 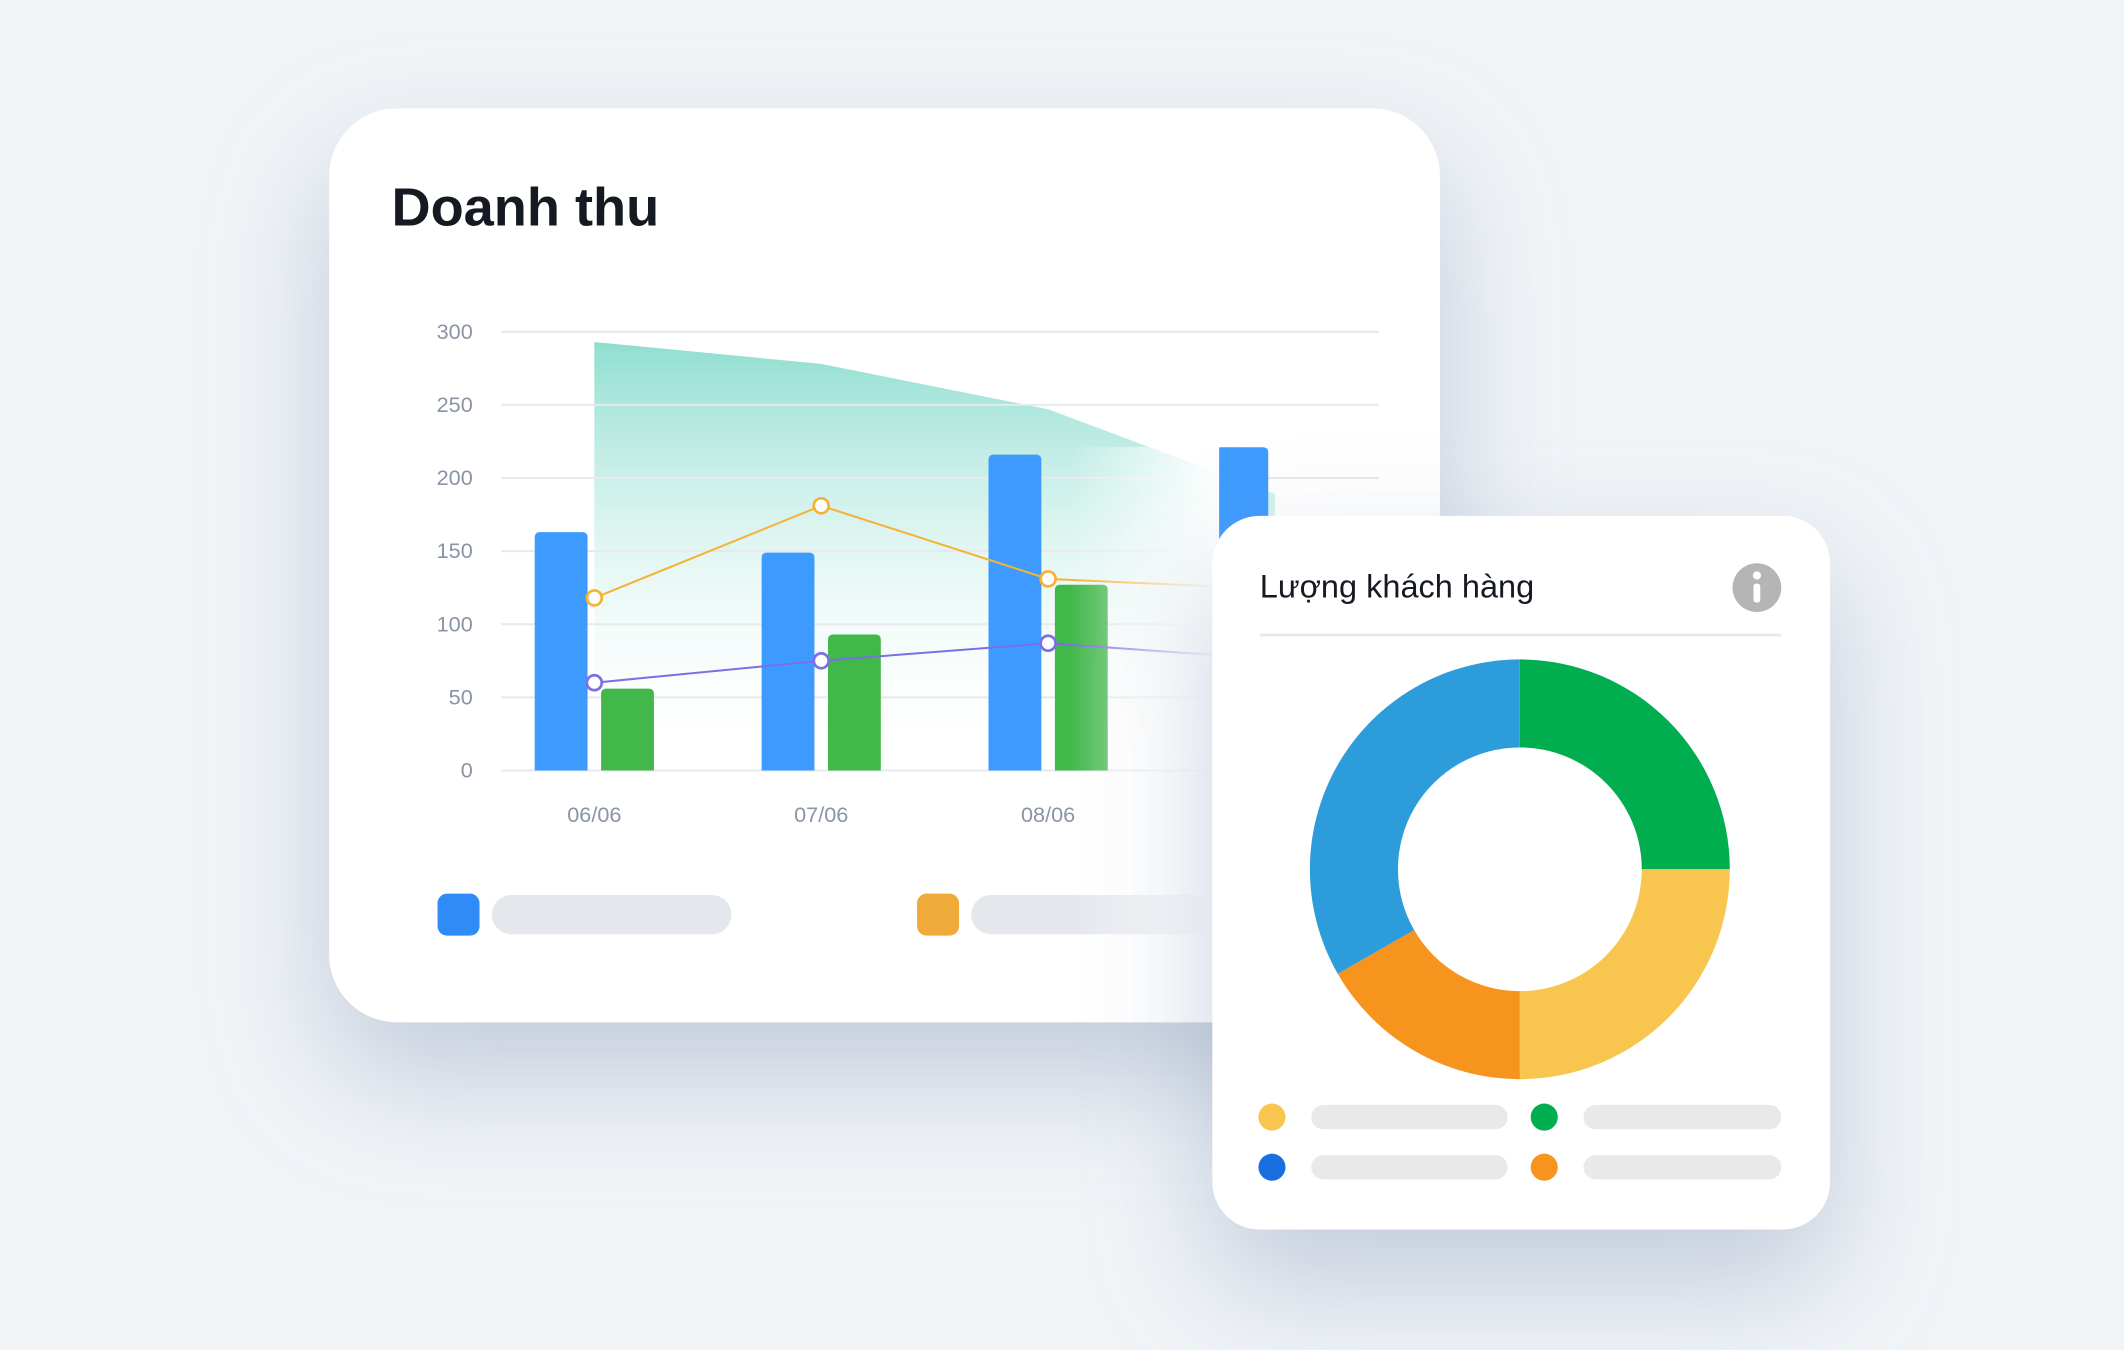 What do you see at coordinates (455, 623) in the screenshot?
I see `y-tick-label: 100` at bounding box center [455, 623].